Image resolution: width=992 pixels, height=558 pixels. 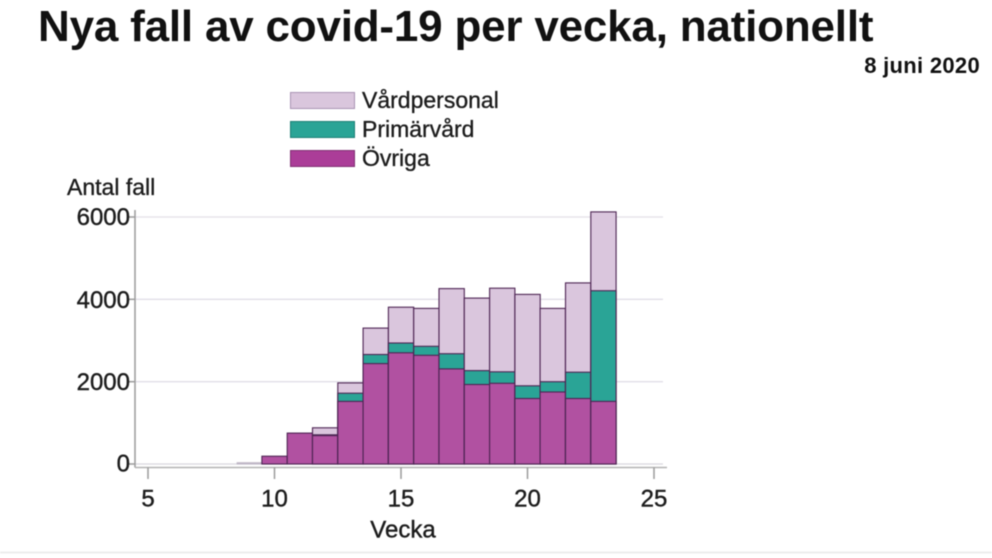 I want to click on svg-text: 6000, so click(x=103, y=217).